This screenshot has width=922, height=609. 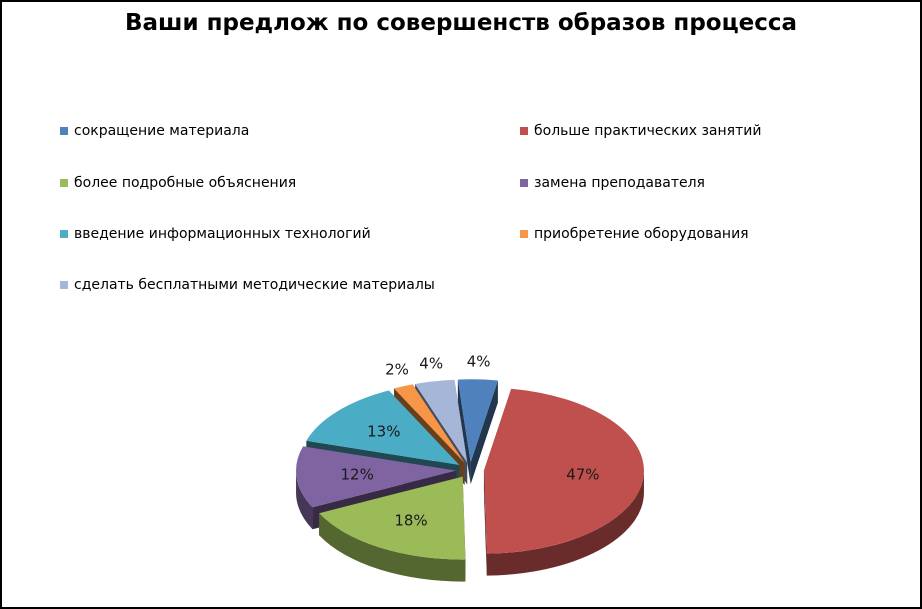 What do you see at coordinates (383, 432) in the screenshot?
I see `slice-data-label: 13%` at bounding box center [383, 432].